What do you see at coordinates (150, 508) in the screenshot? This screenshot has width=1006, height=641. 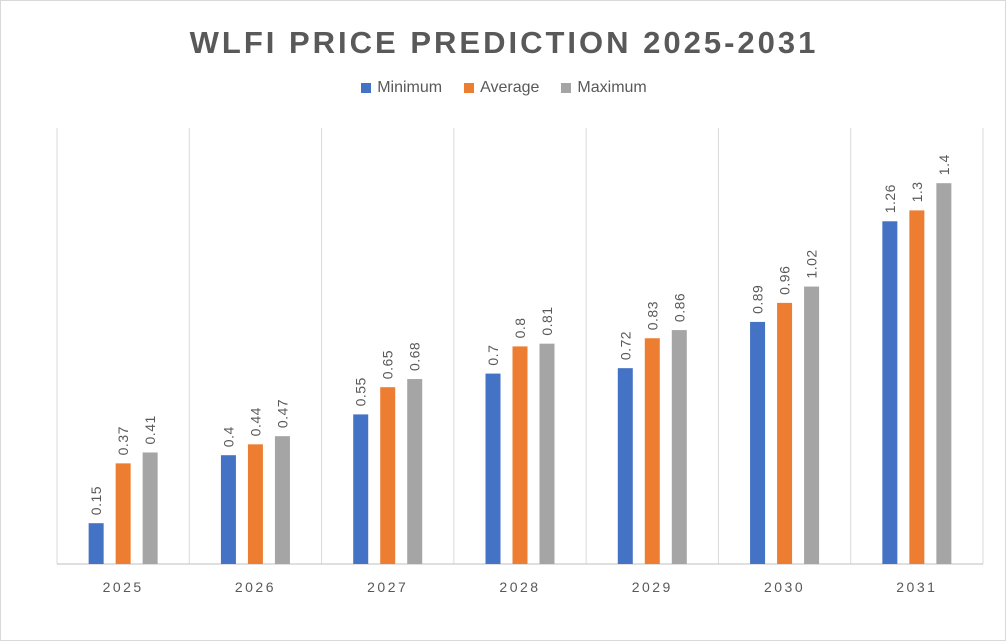 I see `bar-maximum-2025` at bounding box center [150, 508].